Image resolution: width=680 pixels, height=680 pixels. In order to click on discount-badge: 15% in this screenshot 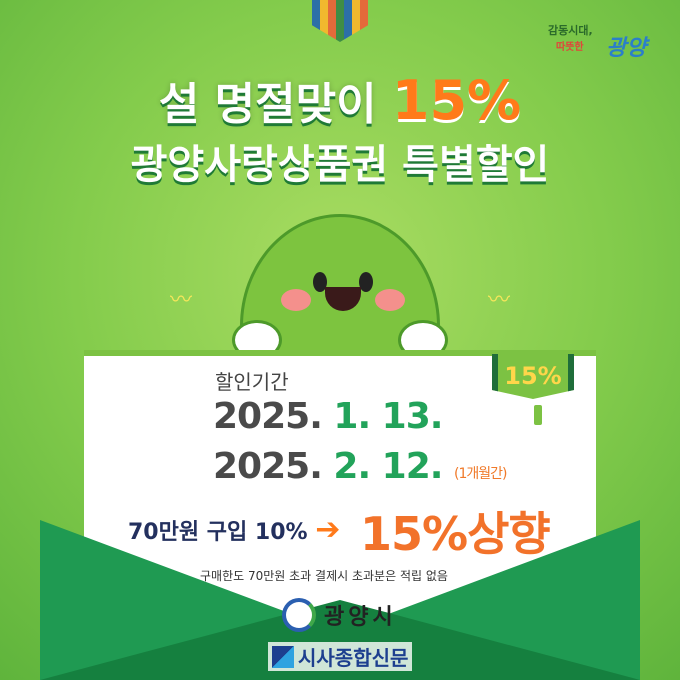, I will do `click(533, 376)`.